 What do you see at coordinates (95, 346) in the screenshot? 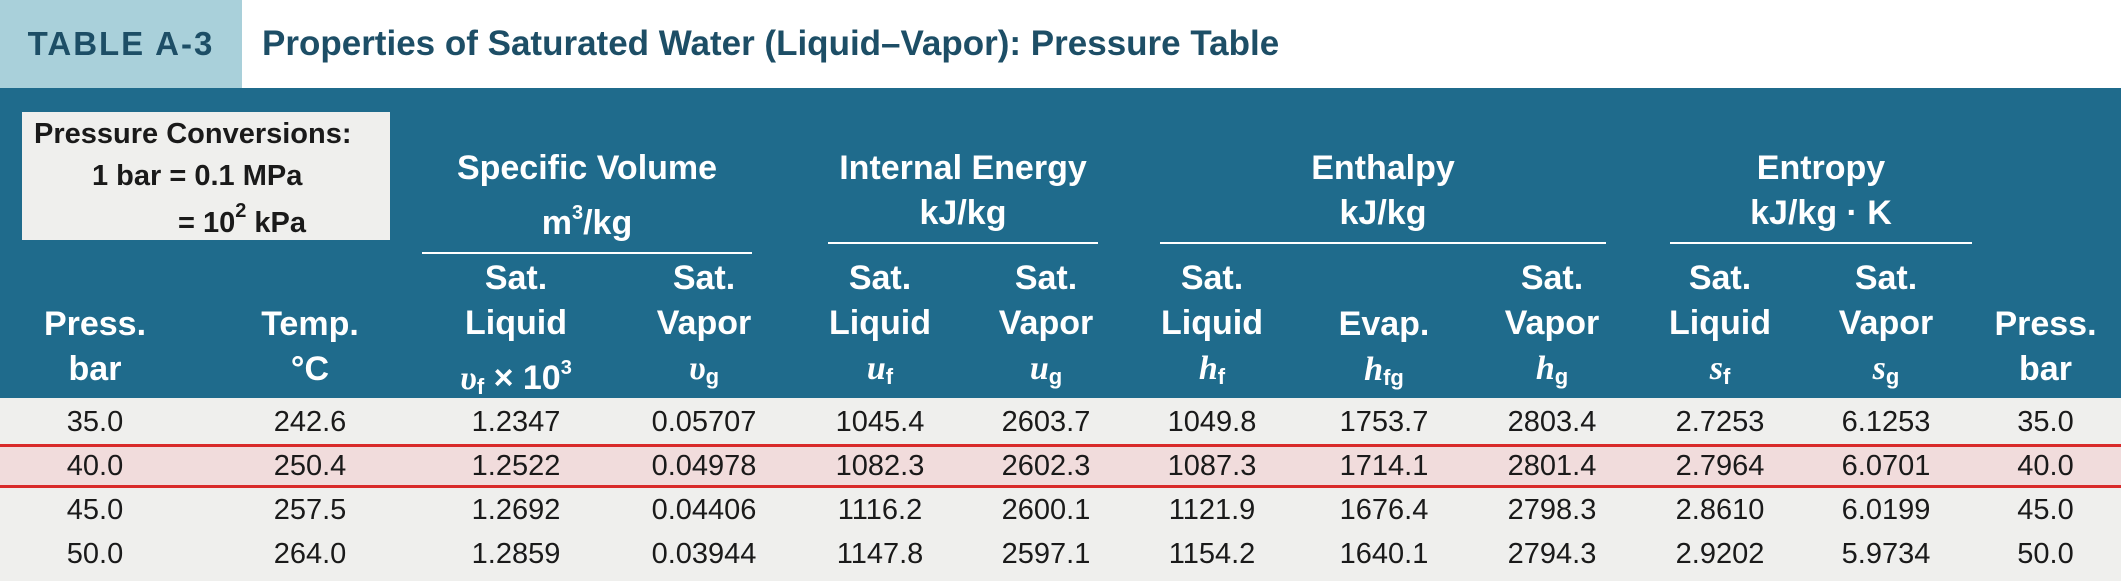
I see `column-header-pressure: Press. bar` at bounding box center [95, 346].